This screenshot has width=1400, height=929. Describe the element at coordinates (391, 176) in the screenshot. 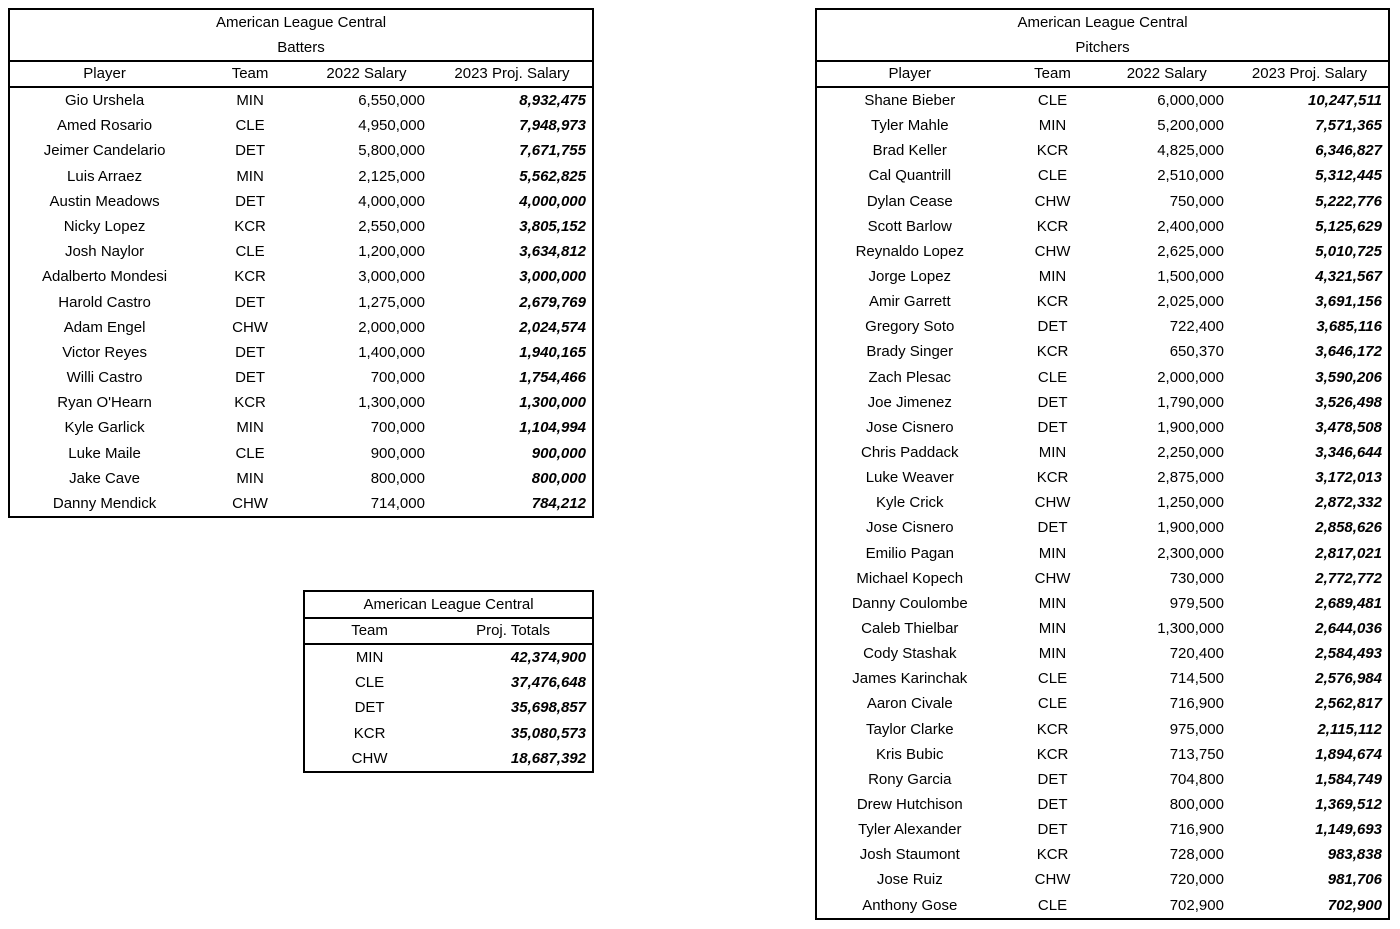

I see `salary-2022-cell: 2,125,000` at that location.